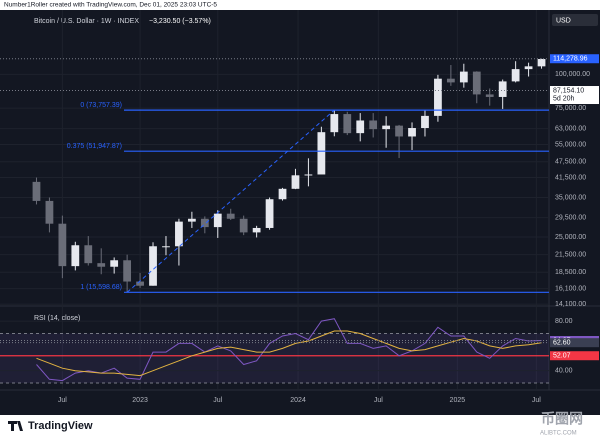 The image size is (600, 442). I want to click on price-label: 62.60, so click(562, 343).